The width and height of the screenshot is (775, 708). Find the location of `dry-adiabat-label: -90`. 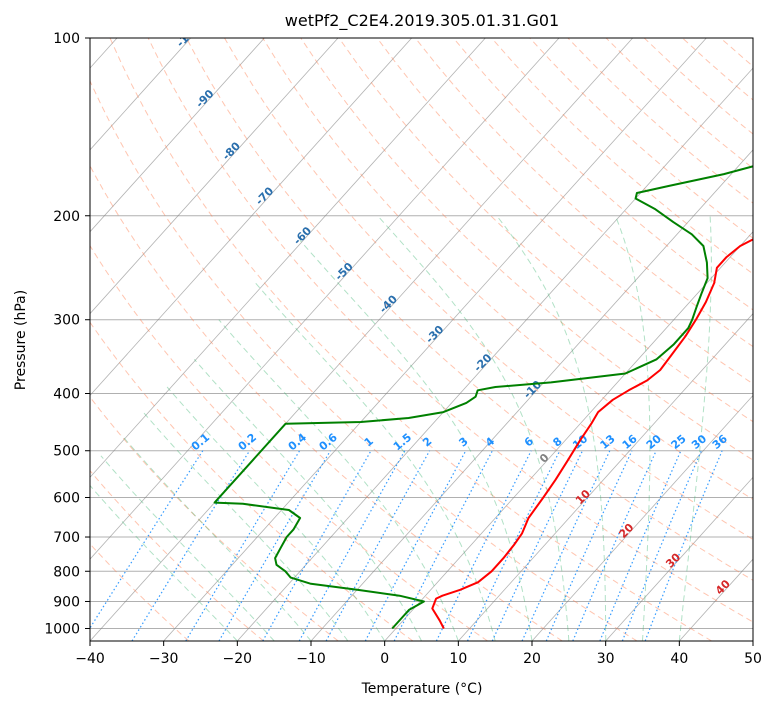

dry-adiabat-label: -90 is located at coordinates (204, 98).